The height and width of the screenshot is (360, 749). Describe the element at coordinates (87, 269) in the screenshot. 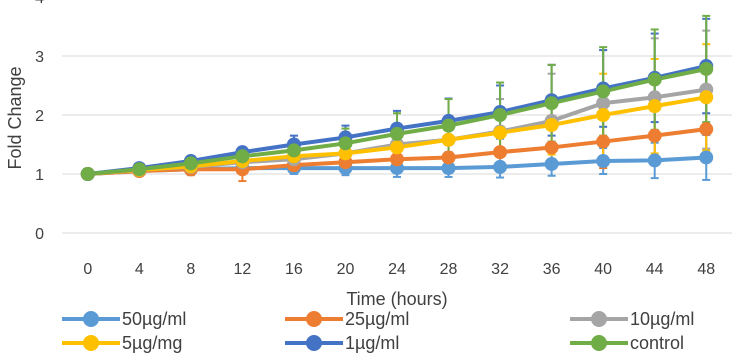

I see `x-tick-label: 0` at that location.